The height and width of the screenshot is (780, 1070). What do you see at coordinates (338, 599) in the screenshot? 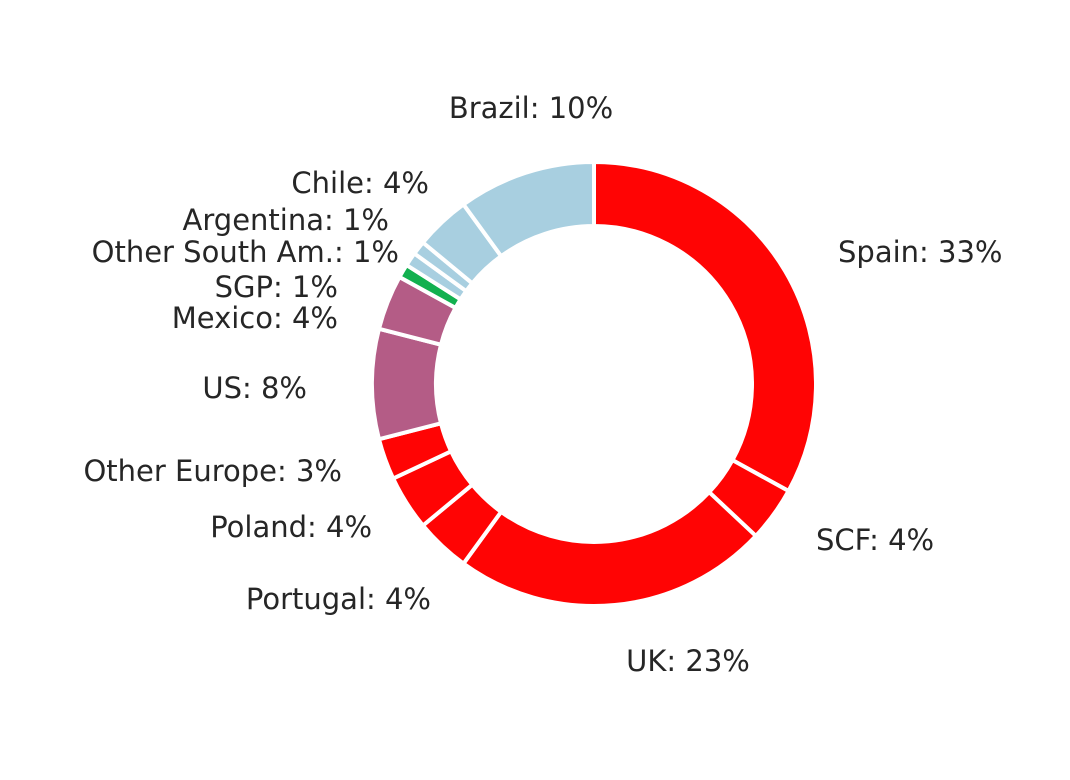
I see `label-portugal: Portugal: 4%` at bounding box center [338, 599].